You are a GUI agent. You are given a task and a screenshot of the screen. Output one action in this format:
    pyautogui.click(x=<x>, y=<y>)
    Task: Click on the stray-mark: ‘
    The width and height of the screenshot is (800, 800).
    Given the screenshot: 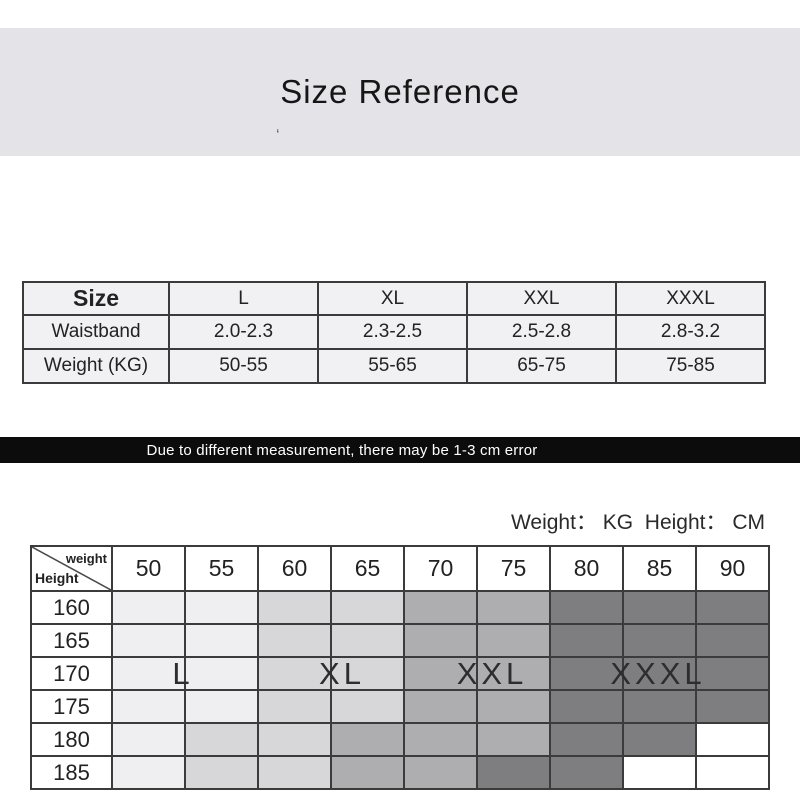 What is the action you would take?
    pyautogui.click(x=278, y=135)
    